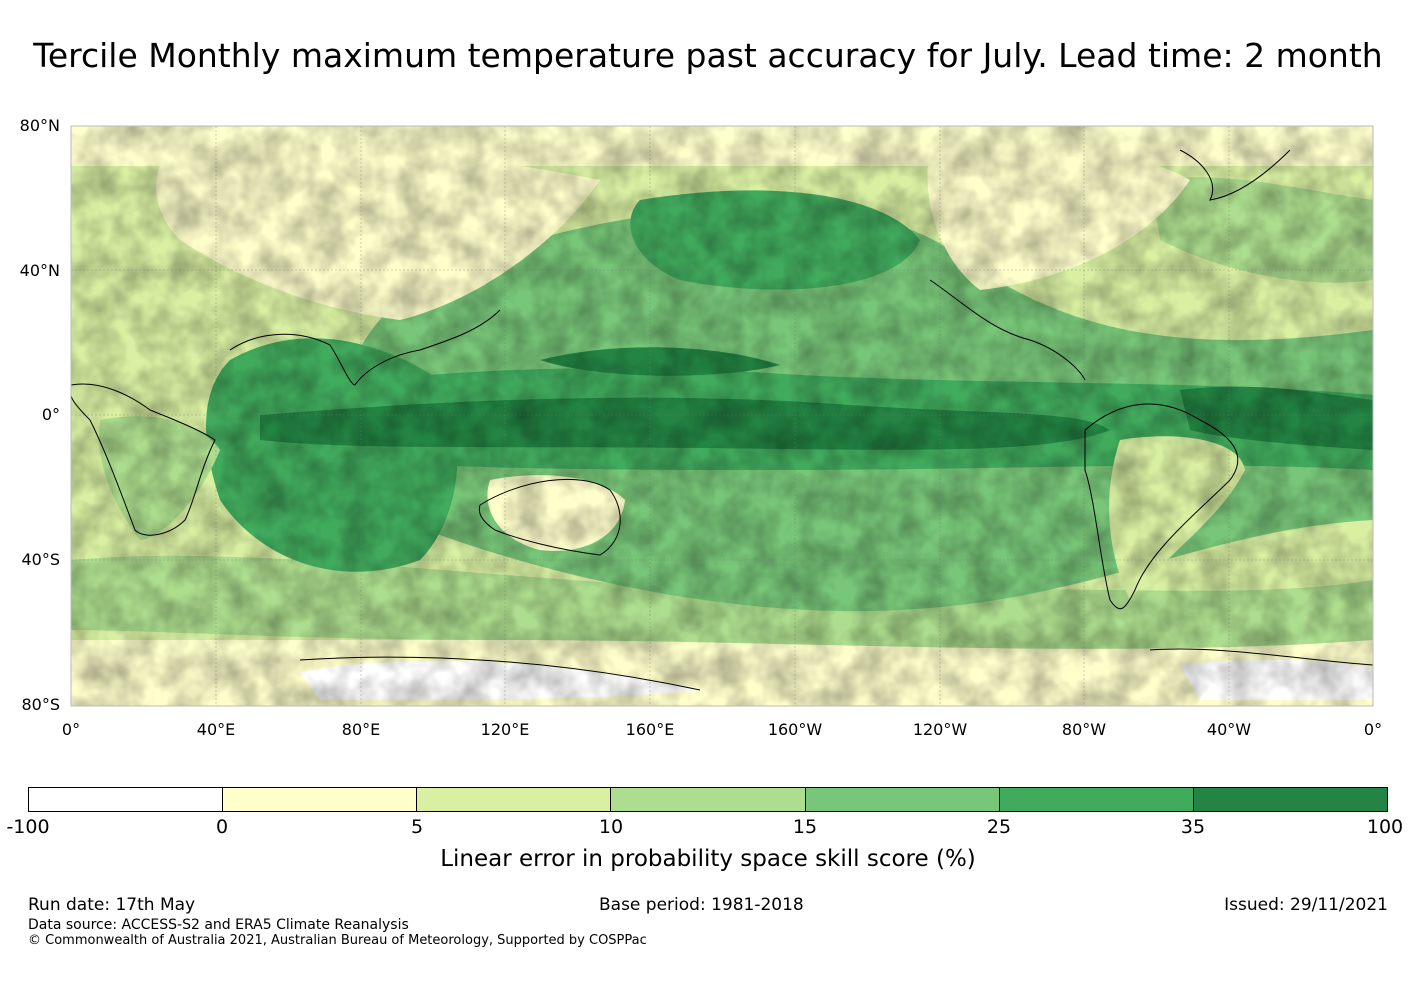  I want to click on lon-label-120w: 120°W, so click(940, 729).